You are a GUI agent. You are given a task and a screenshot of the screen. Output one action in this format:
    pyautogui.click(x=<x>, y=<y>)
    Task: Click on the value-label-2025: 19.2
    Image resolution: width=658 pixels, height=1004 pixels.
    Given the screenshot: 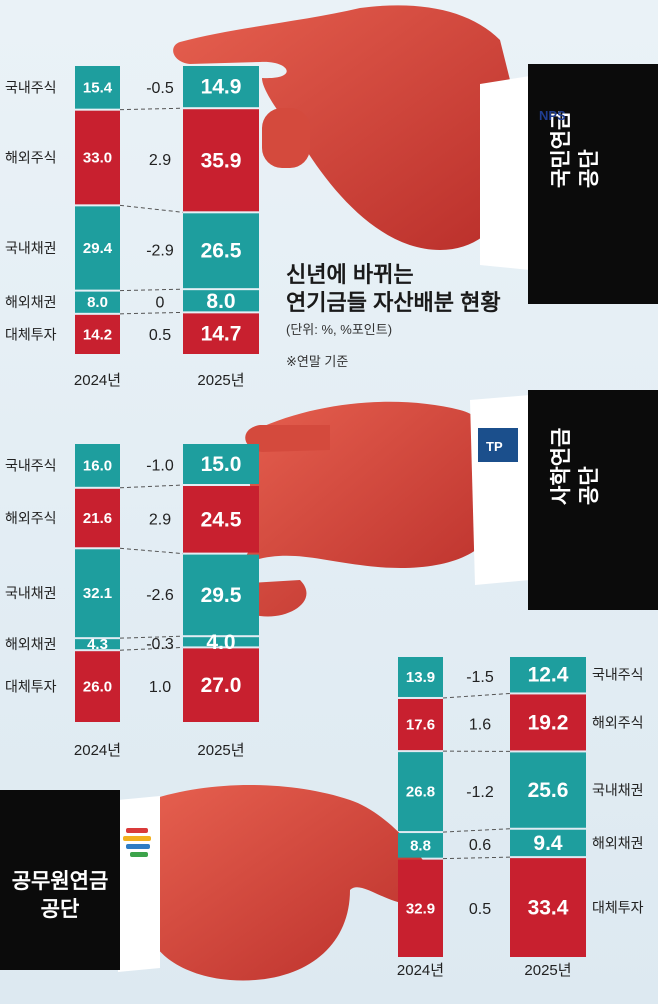 What is the action you would take?
    pyautogui.click(x=548, y=722)
    